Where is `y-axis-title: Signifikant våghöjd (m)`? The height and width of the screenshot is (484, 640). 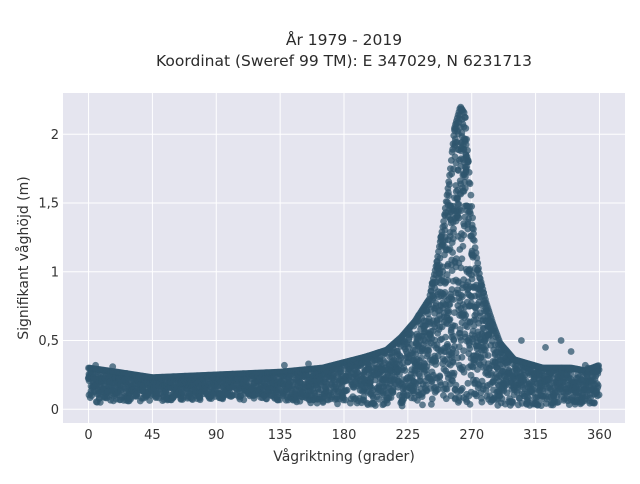 y-axis-title: Signifikant våghöjd (m) is located at coordinates (23, 257).